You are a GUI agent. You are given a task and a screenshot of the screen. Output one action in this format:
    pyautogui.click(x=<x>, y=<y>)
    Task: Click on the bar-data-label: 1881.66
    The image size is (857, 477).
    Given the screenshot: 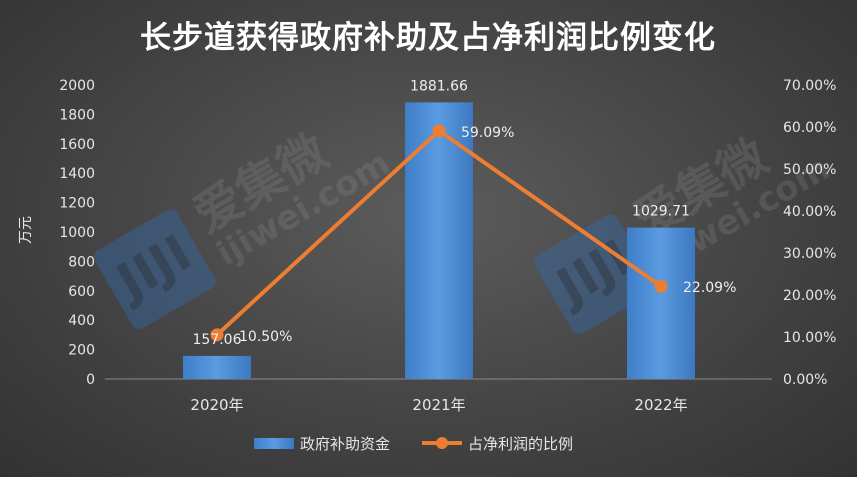 What is the action you would take?
    pyautogui.click(x=439, y=86)
    